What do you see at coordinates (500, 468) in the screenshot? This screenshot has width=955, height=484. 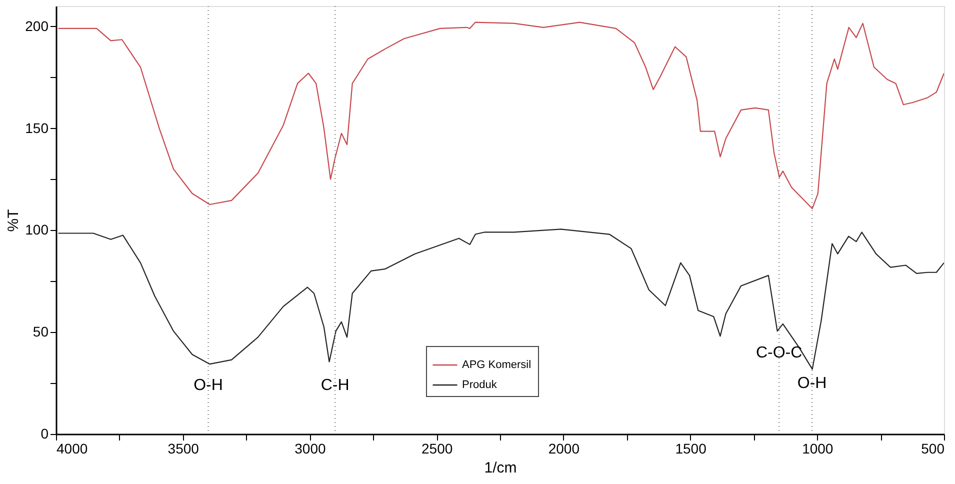 I see `x-axis-title: 1/cm` at bounding box center [500, 468].